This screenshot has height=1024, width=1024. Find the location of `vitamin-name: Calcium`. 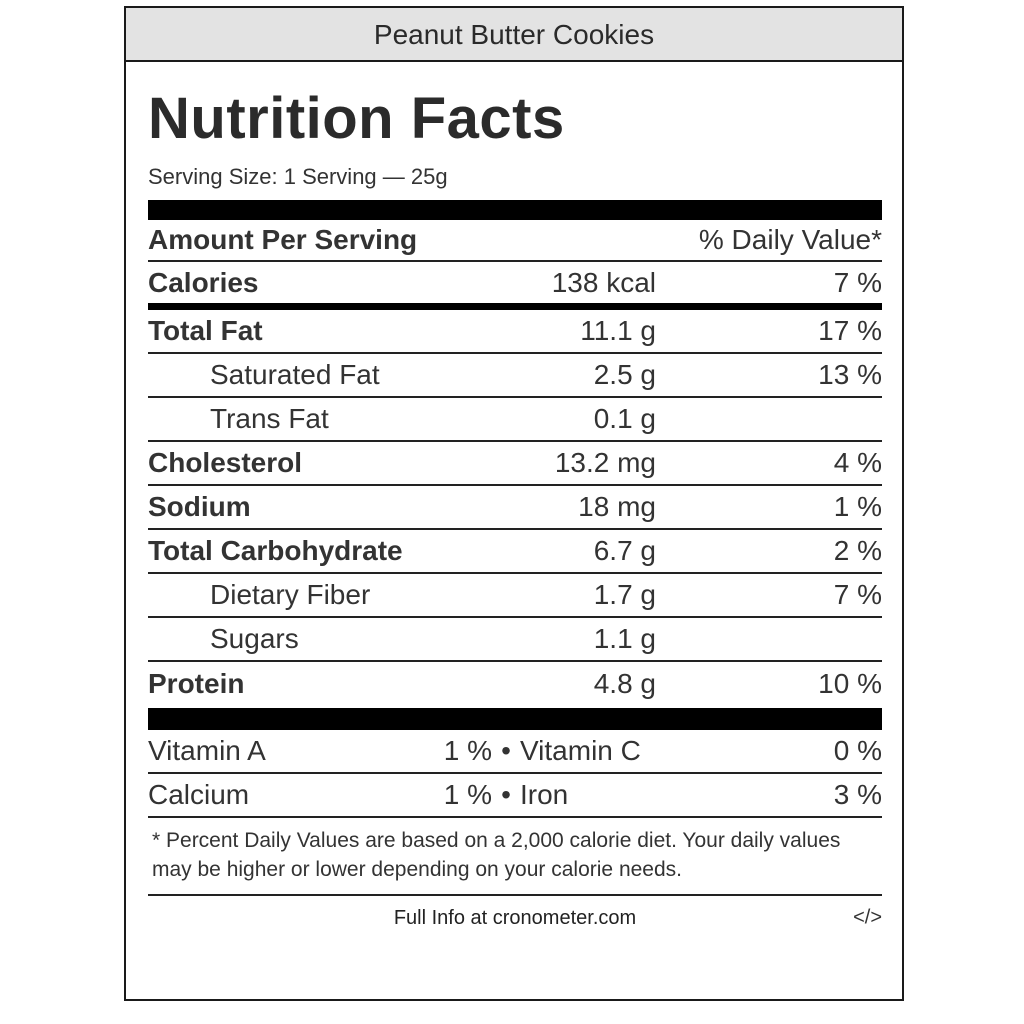

vitamin-name: Calcium is located at coordinates (199, 794).